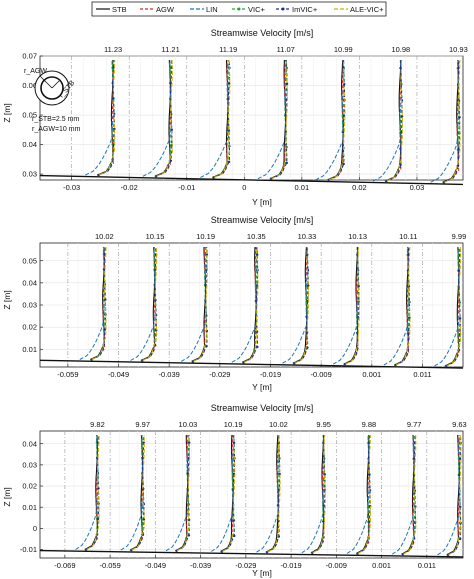  Describe the element at coordinates (204, 9) in the screenshot. I see `legend-item-lin: LIN` at that location.